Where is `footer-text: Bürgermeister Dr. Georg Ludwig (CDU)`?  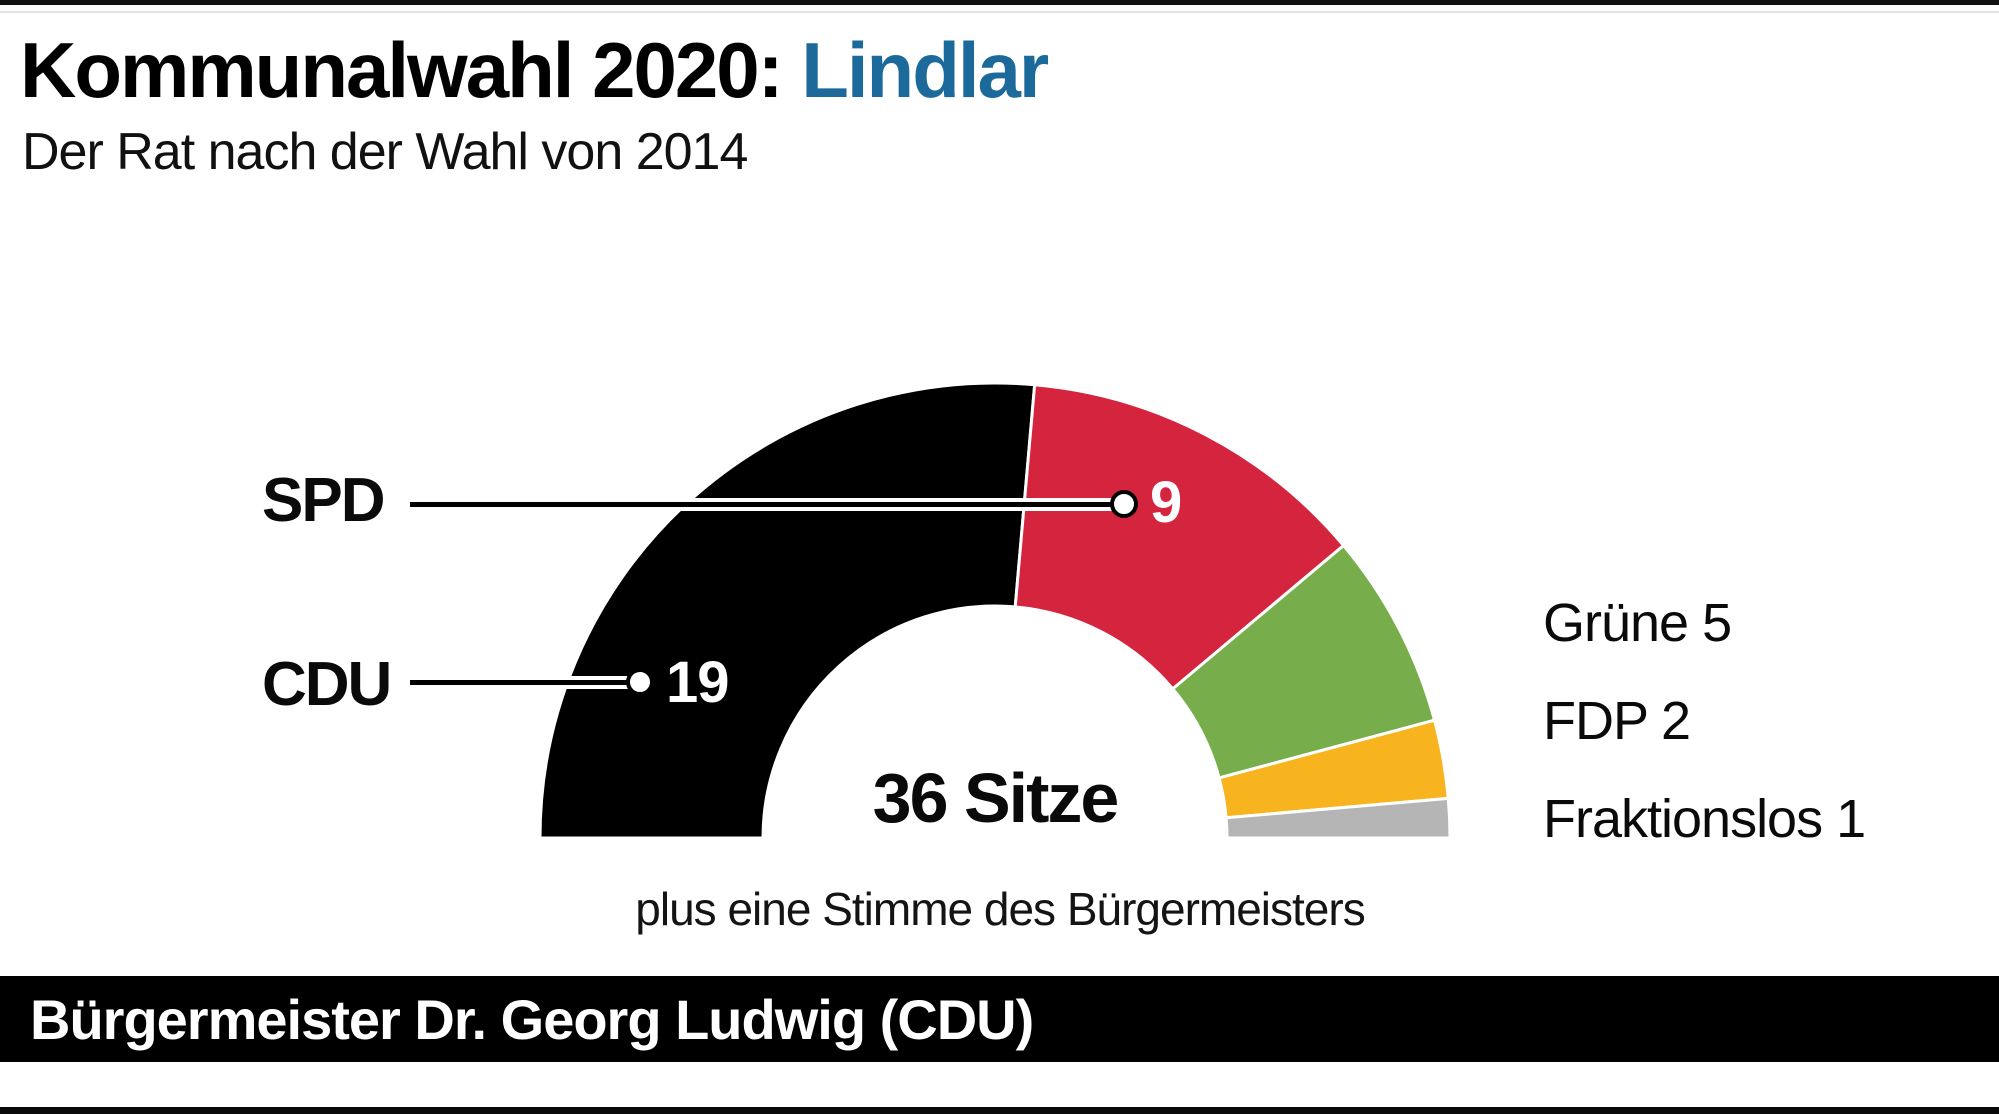
footer-text: Bürgermeister Dr. Georg Ludwig (CDU) is located at coordinates (532, 1019).